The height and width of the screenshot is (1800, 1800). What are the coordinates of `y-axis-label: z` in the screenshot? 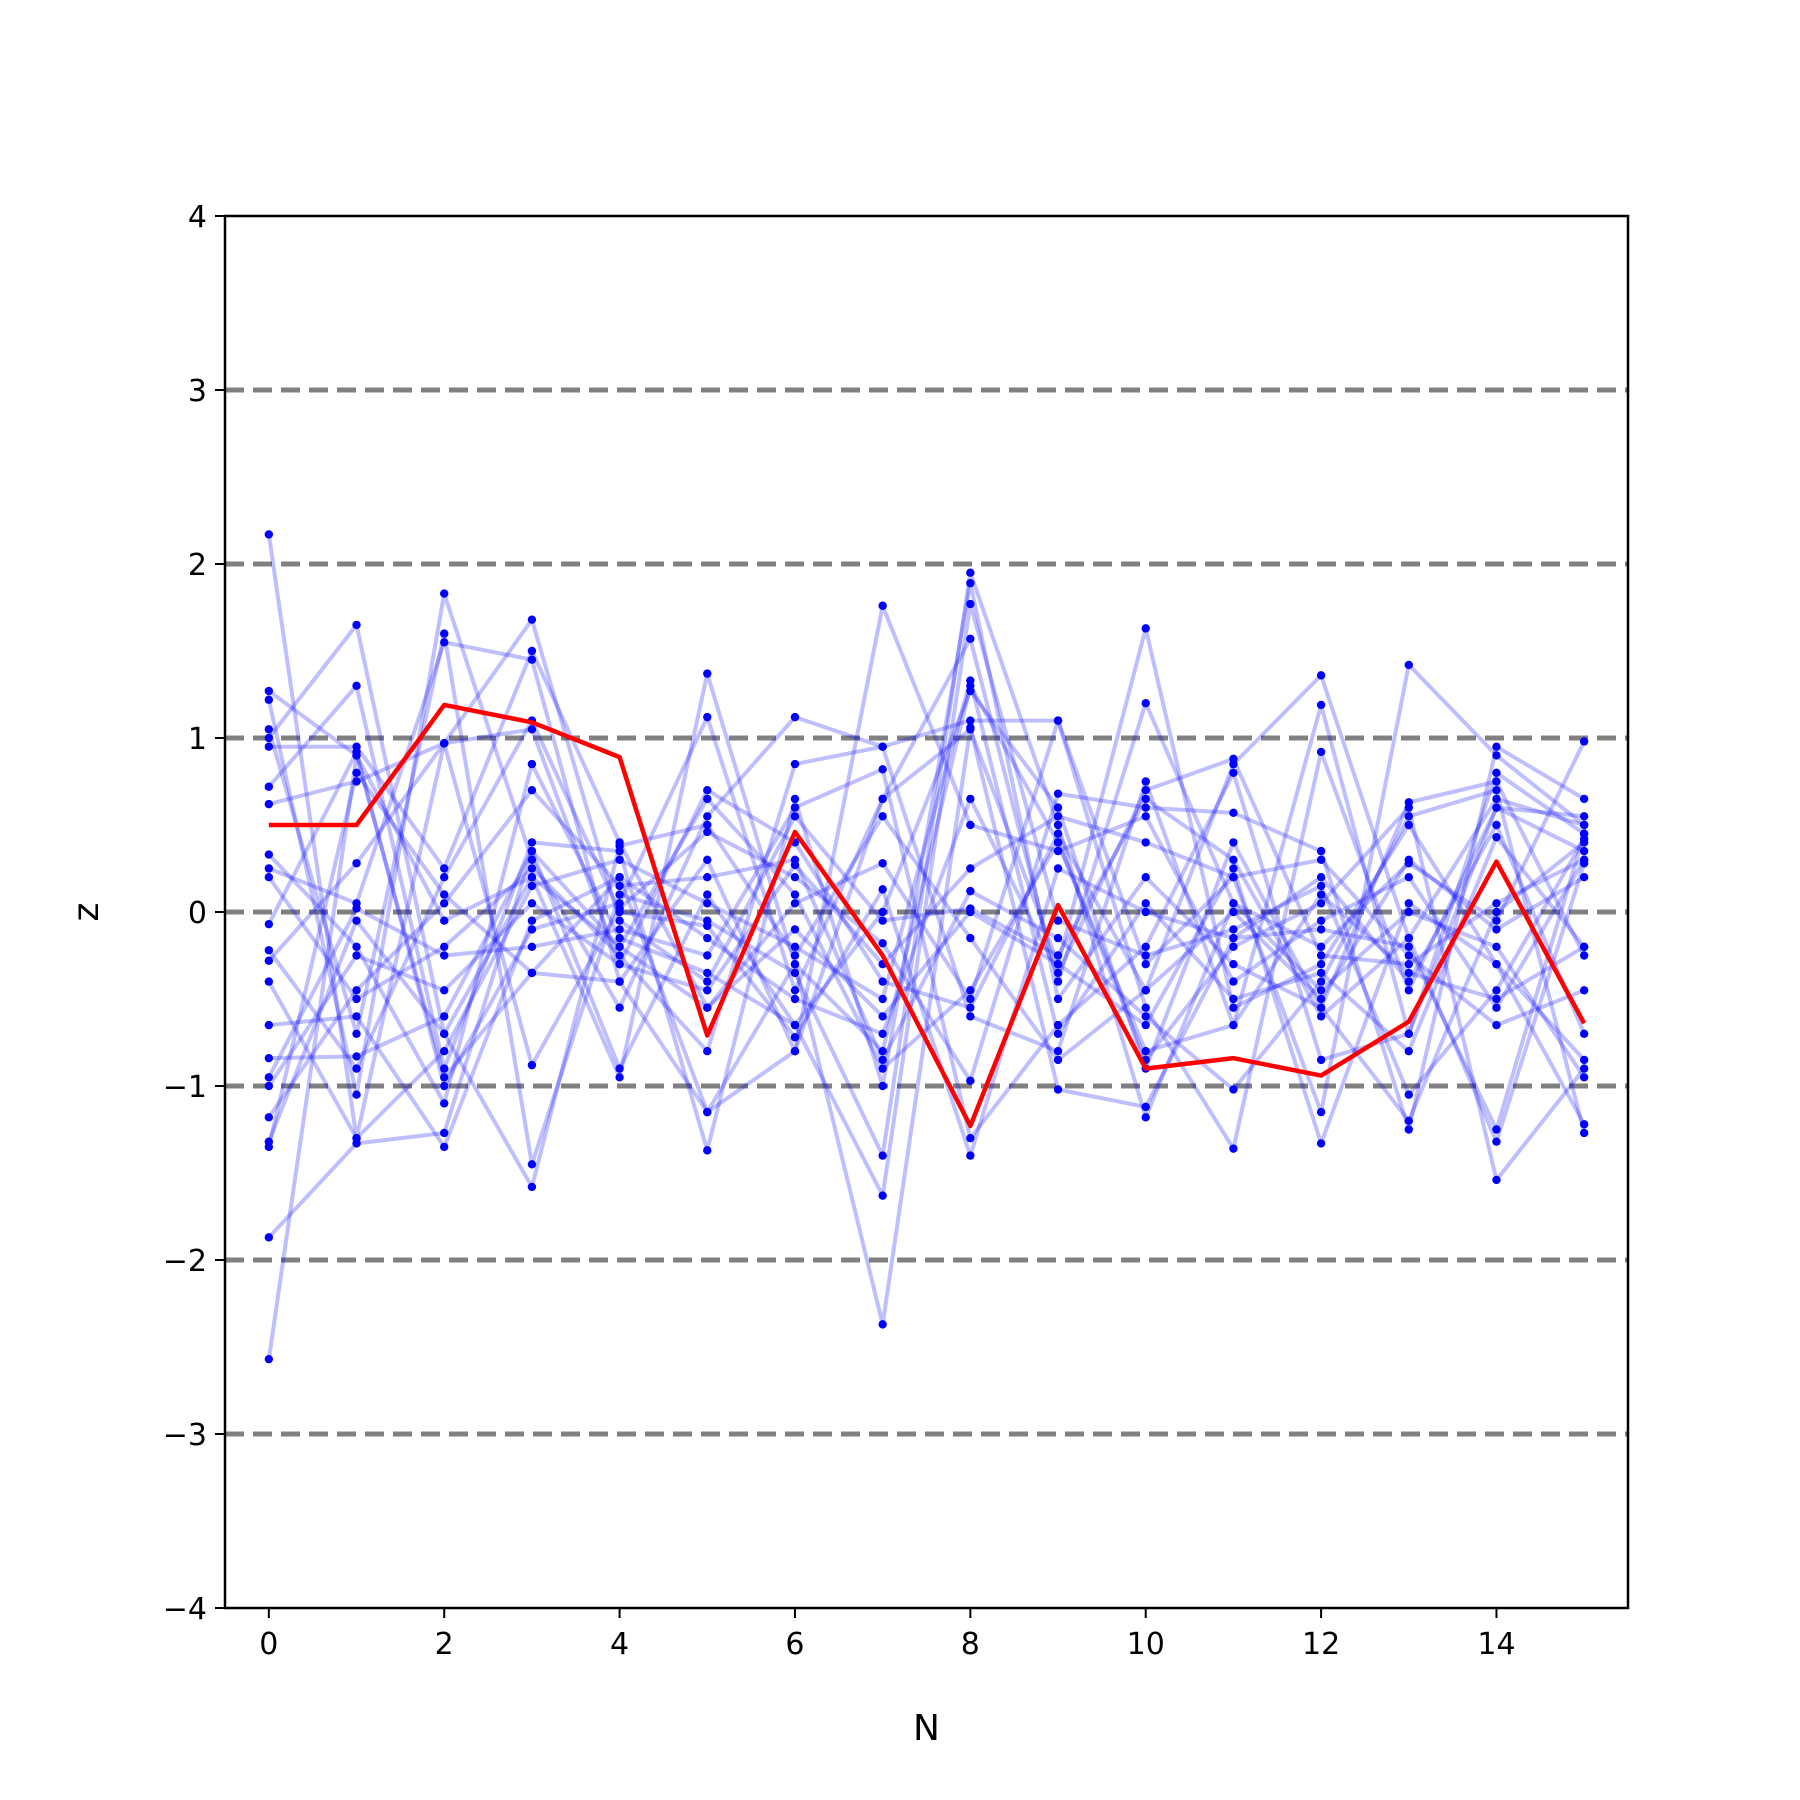 It's located at (86, 912).